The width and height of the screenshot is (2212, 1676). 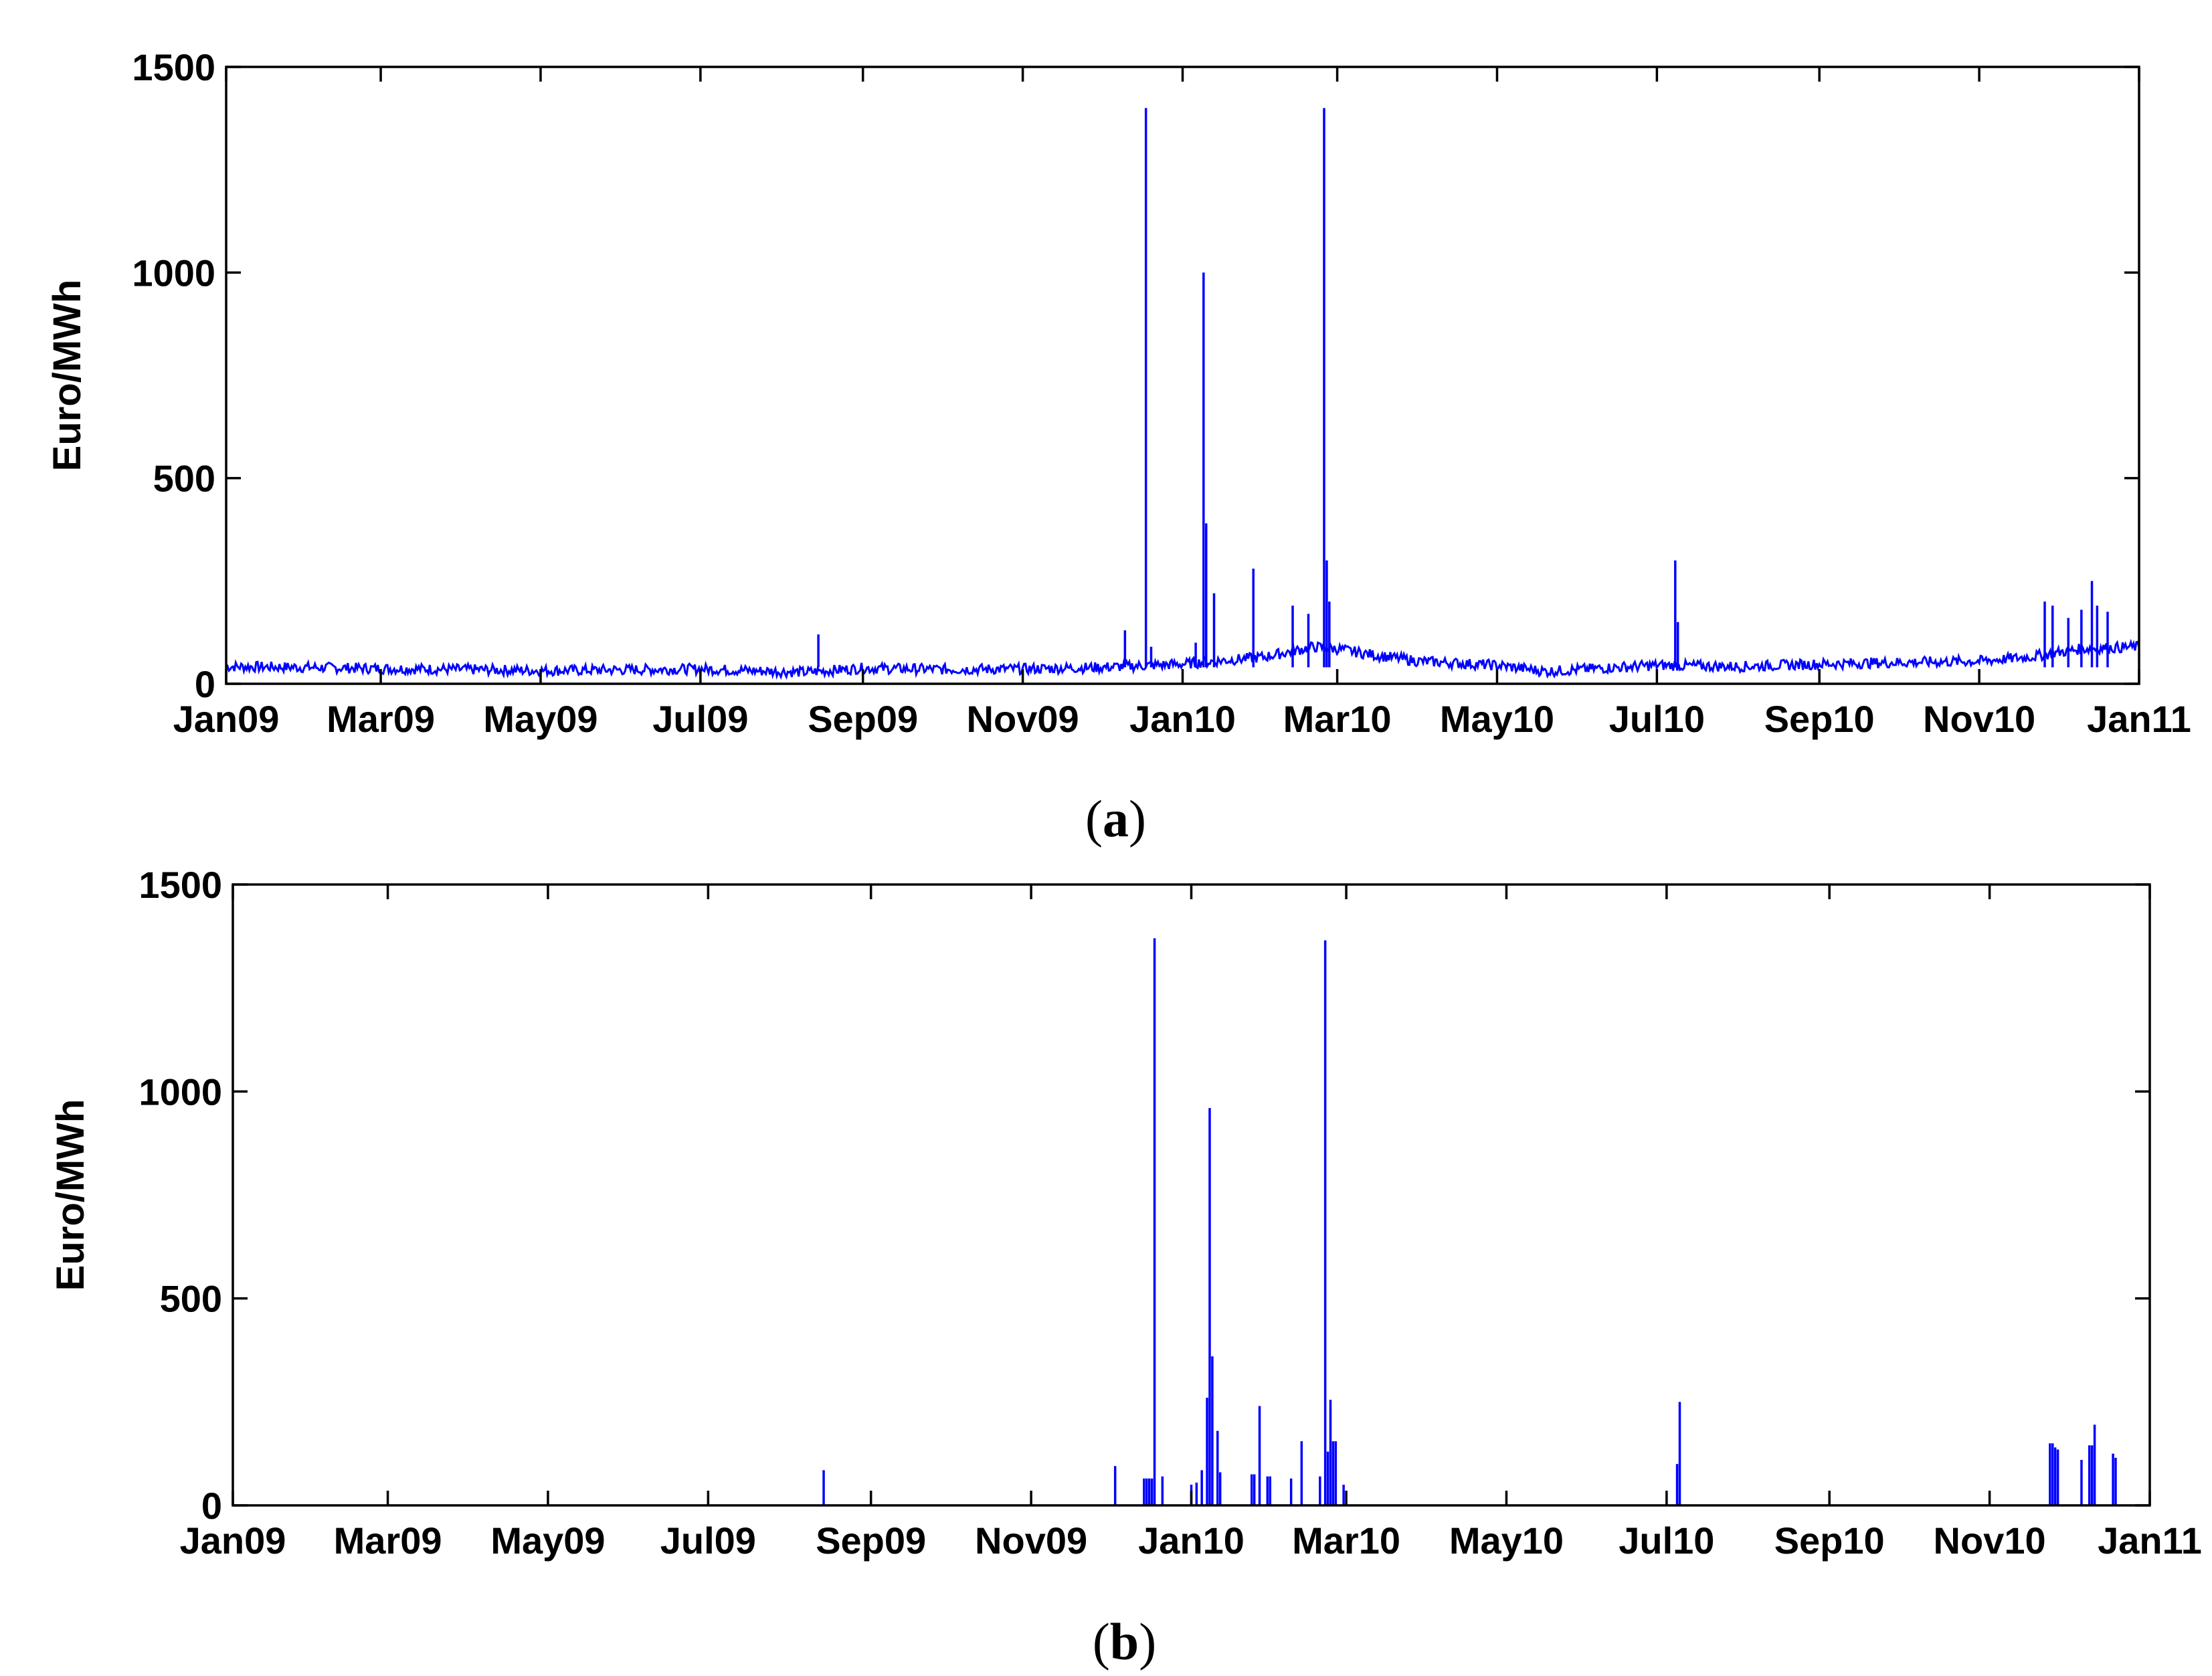 I want to click on panel-label: (b), so click(x=1125, y=1641).